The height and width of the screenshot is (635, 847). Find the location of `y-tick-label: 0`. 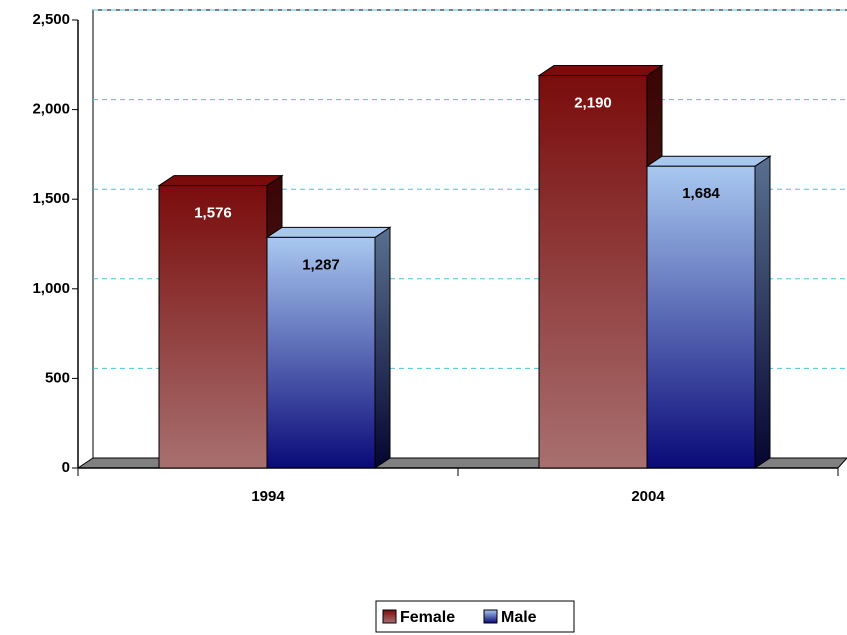

y-tick-label: 0 is located at coordinates (66, 467).